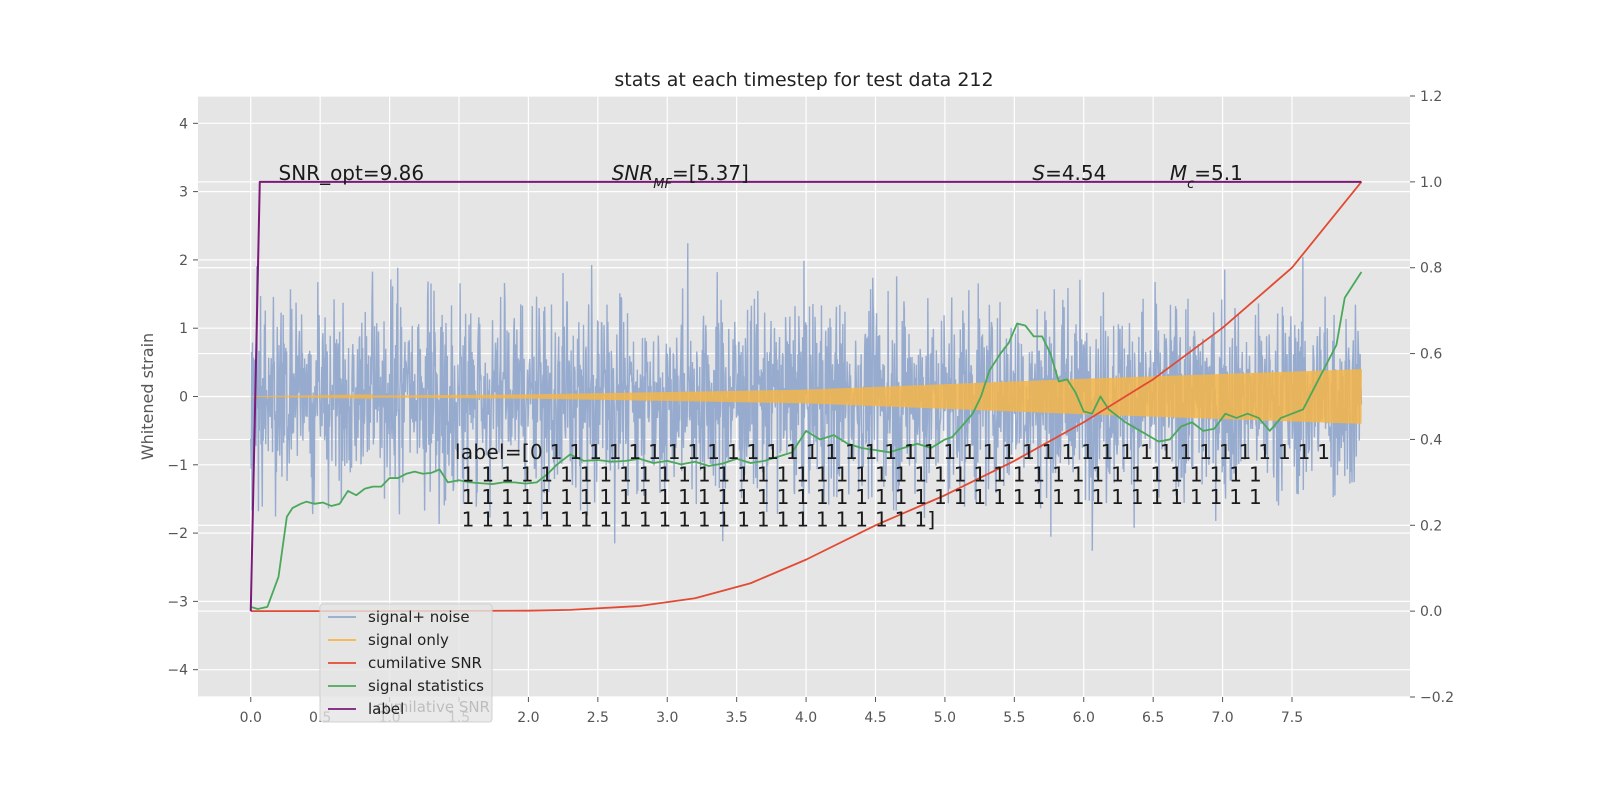 The image size is (1600, 800). Describe the element at coordinates (251, 718) in the screenshot. I see `x-tick-label: 0.0` at that location.